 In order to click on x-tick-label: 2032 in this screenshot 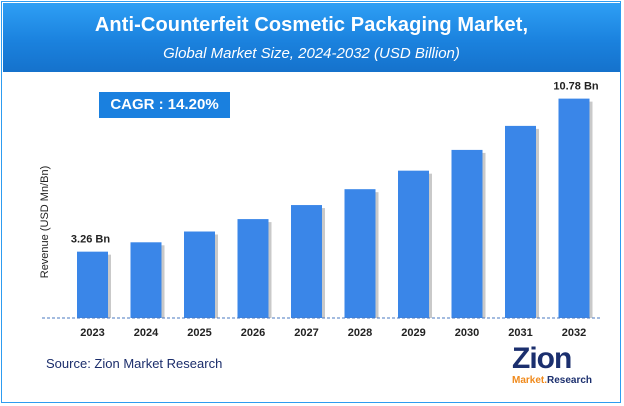, I will do `click(574, 333)`.